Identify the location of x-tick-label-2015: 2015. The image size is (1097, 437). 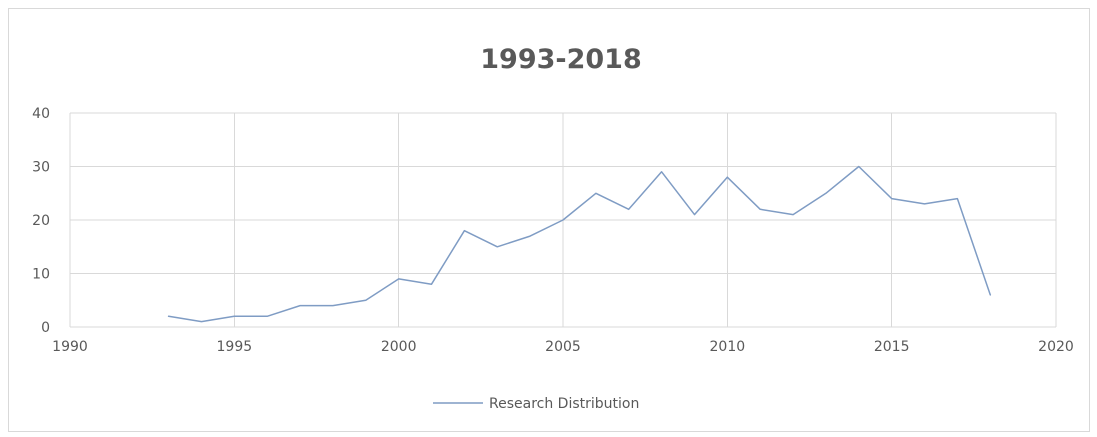
(892, 347).